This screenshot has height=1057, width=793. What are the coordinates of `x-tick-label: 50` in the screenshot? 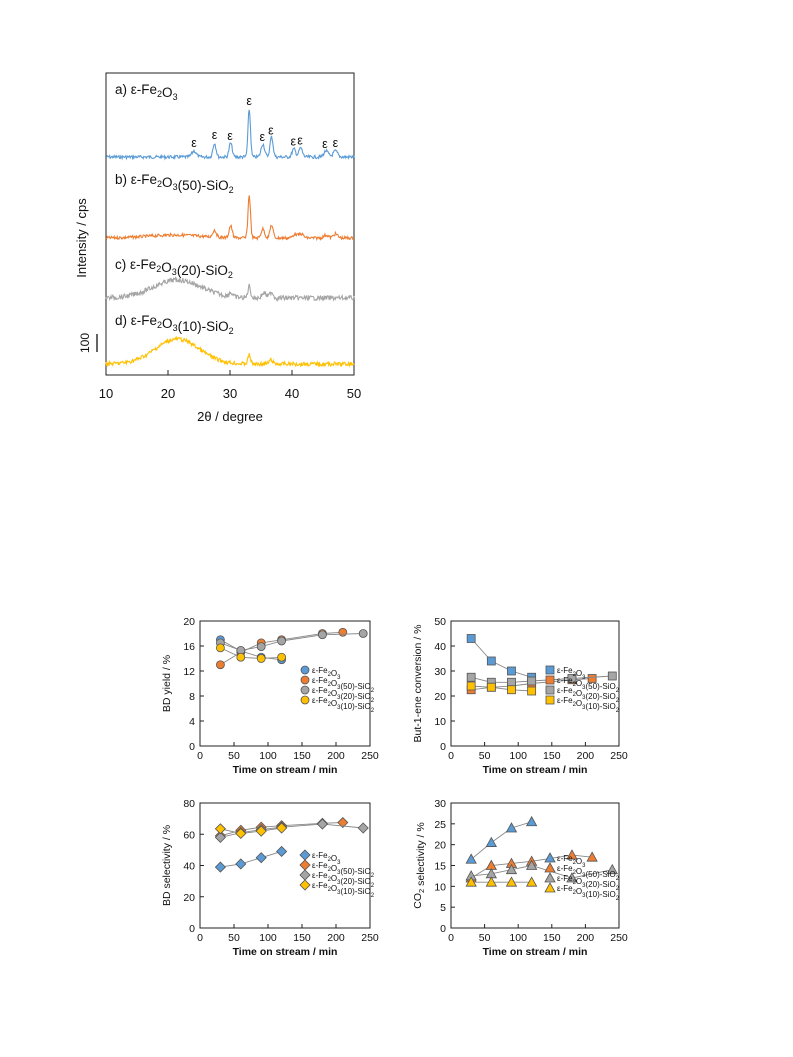 It's located at (485, 938).